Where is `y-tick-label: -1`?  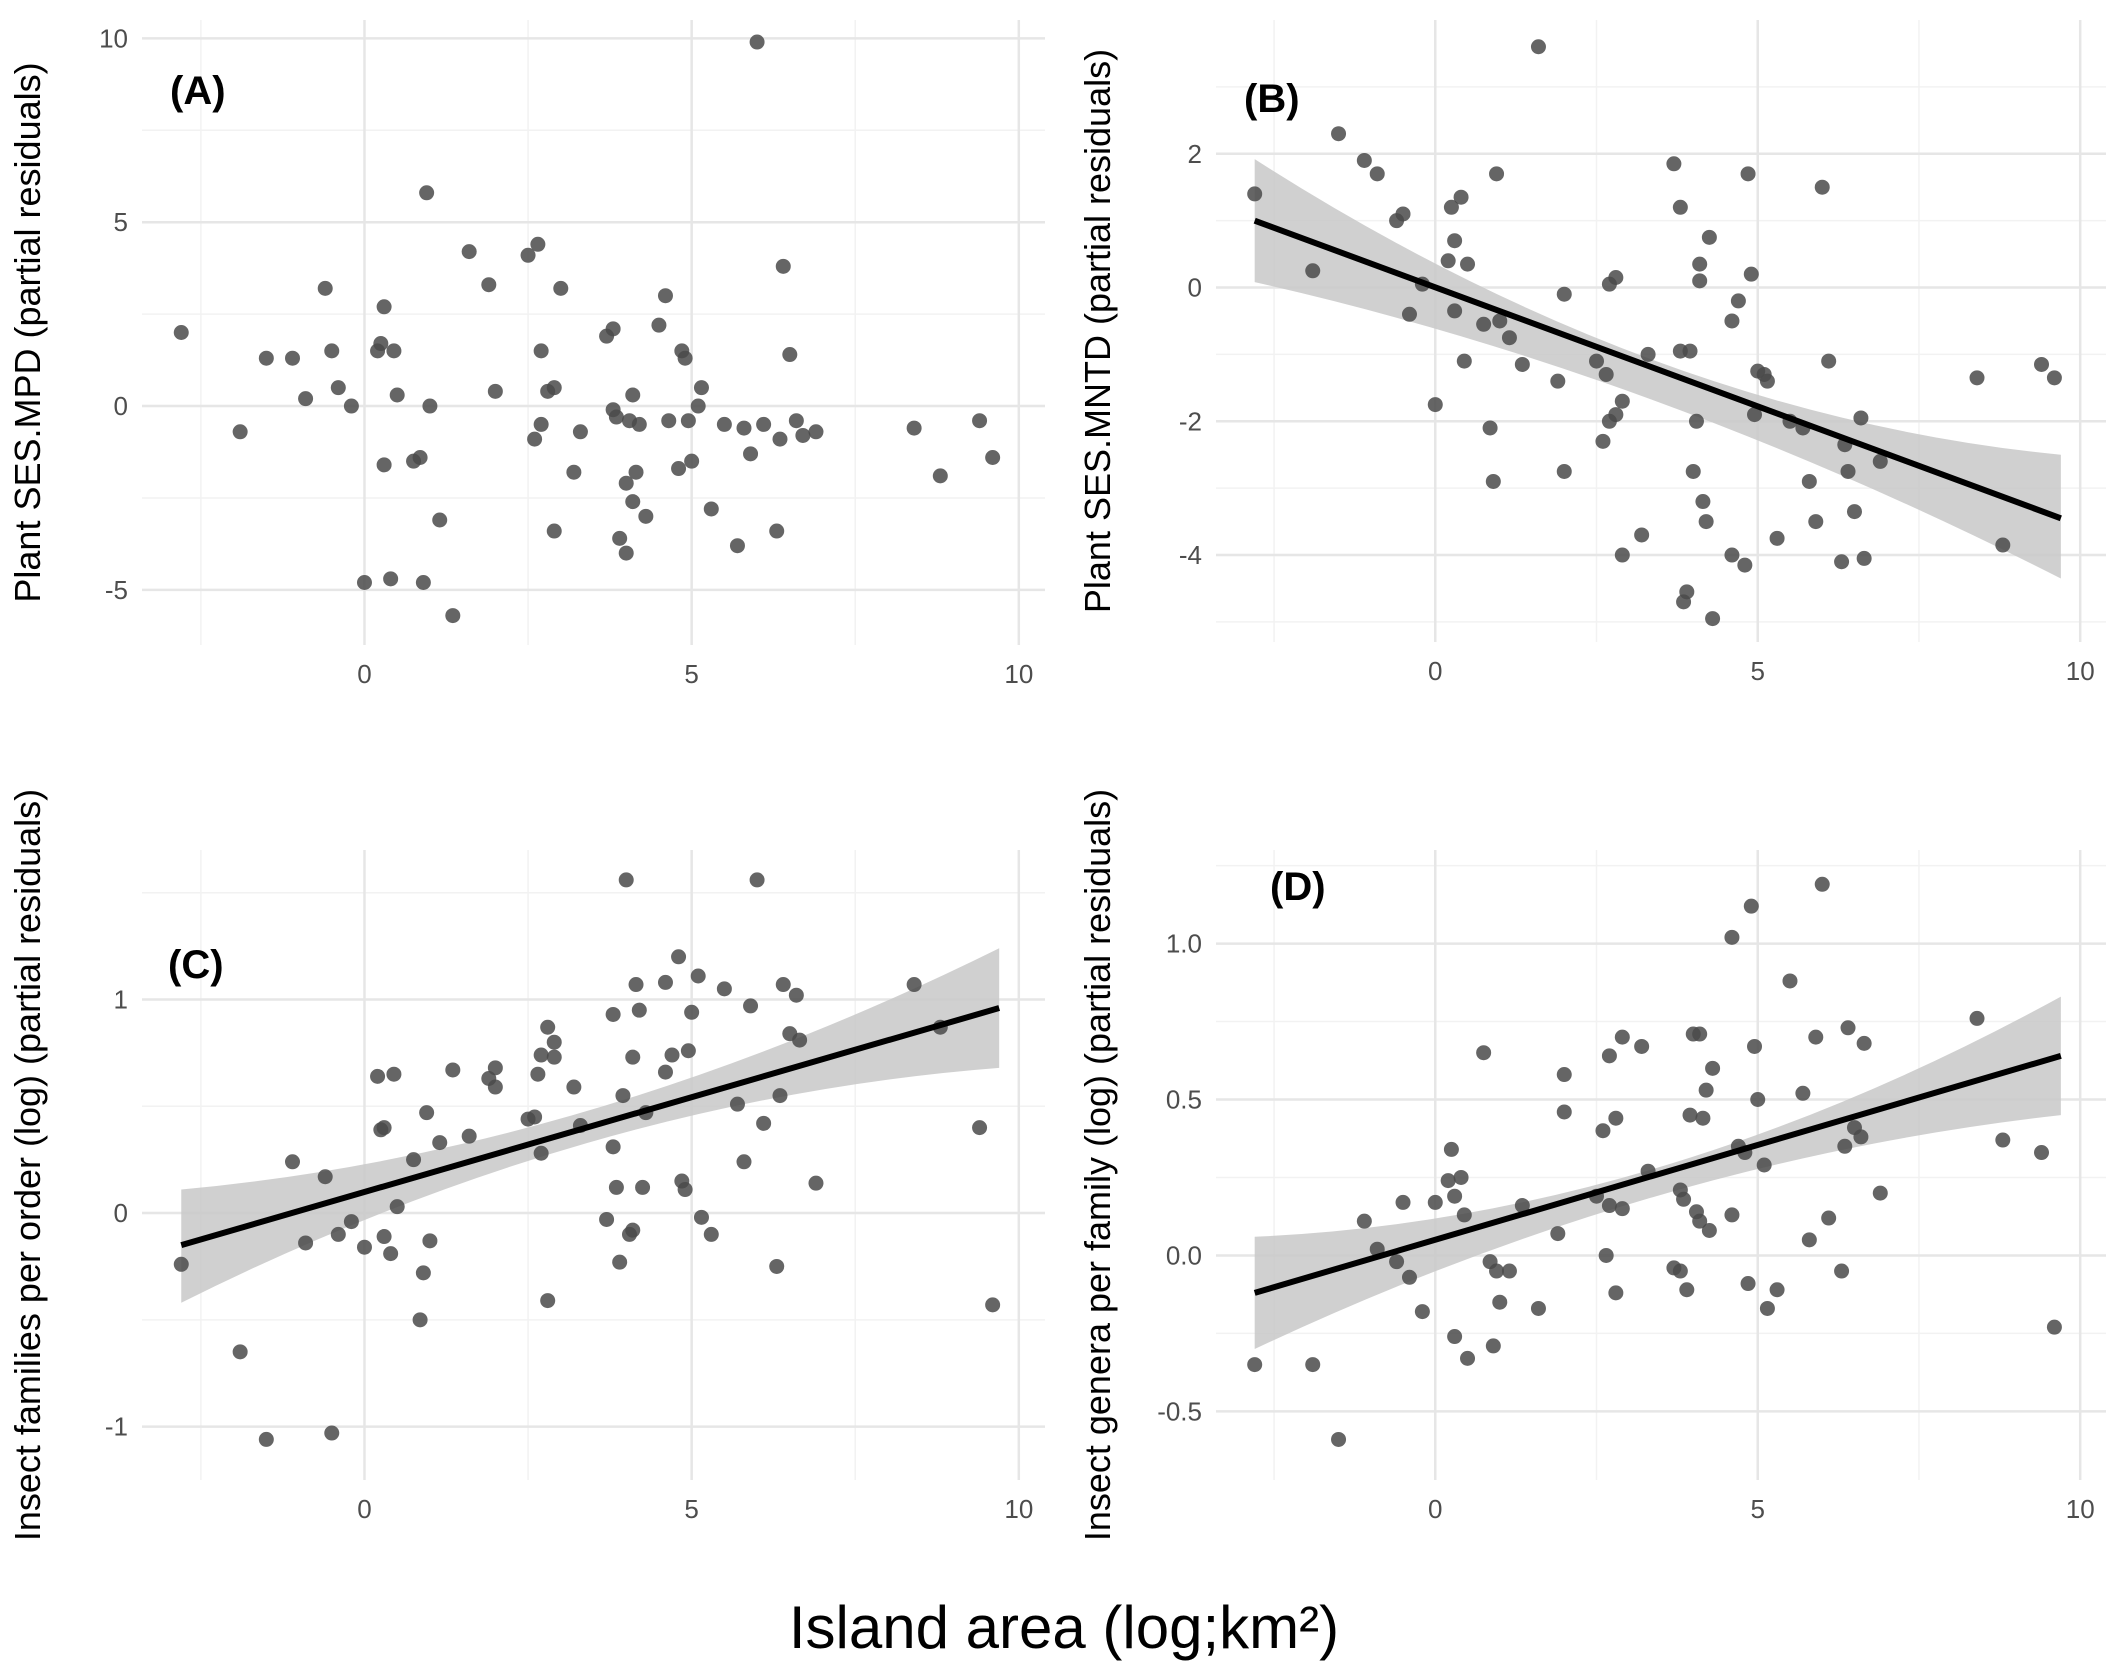
y-tick-label: -1 is located at coordinates (116, 1427).